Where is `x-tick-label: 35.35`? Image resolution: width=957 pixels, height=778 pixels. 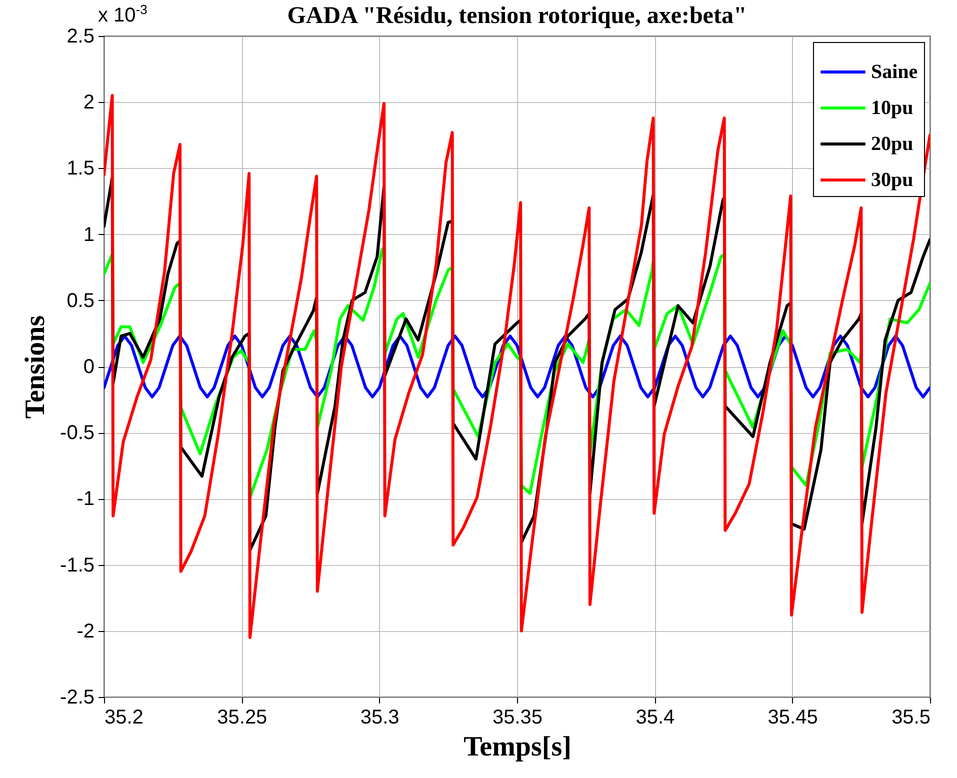
x-tick-label: 35.35 is located at coordinates (517, 717).